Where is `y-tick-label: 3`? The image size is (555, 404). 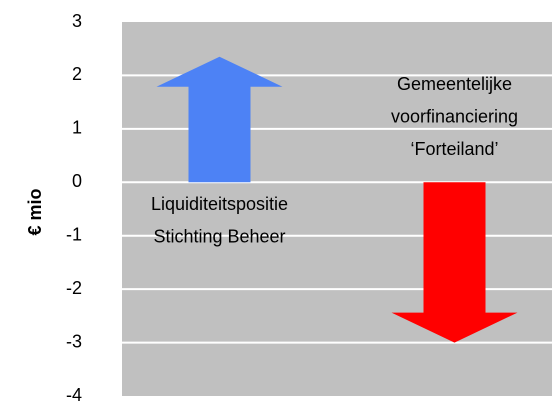 y-tick-label: 3 is located at coordinates (77, 21).